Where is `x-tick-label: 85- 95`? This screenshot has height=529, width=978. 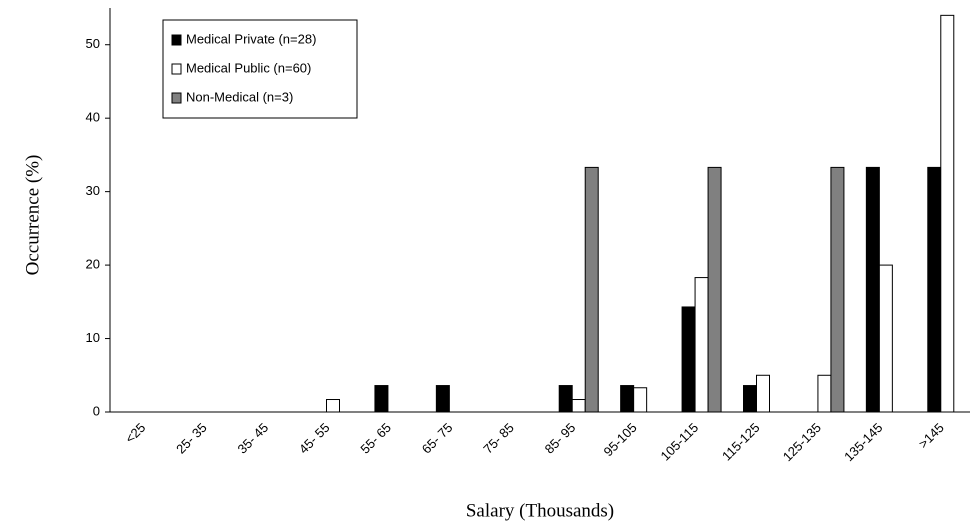 x-tick-label: 85- 95 is located at coordinates (560, 438).